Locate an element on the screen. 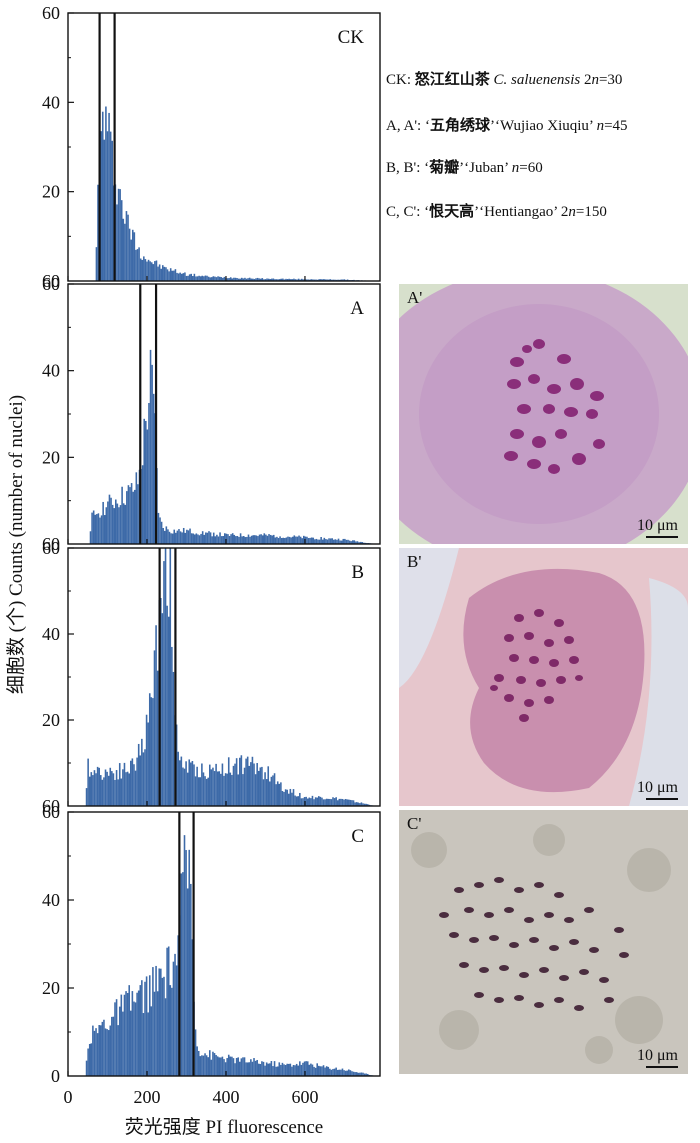 Image resolution: width=700 pixels, height=1143 pixels. x-tick-label: 0 is located at coordinates (68, 1097).